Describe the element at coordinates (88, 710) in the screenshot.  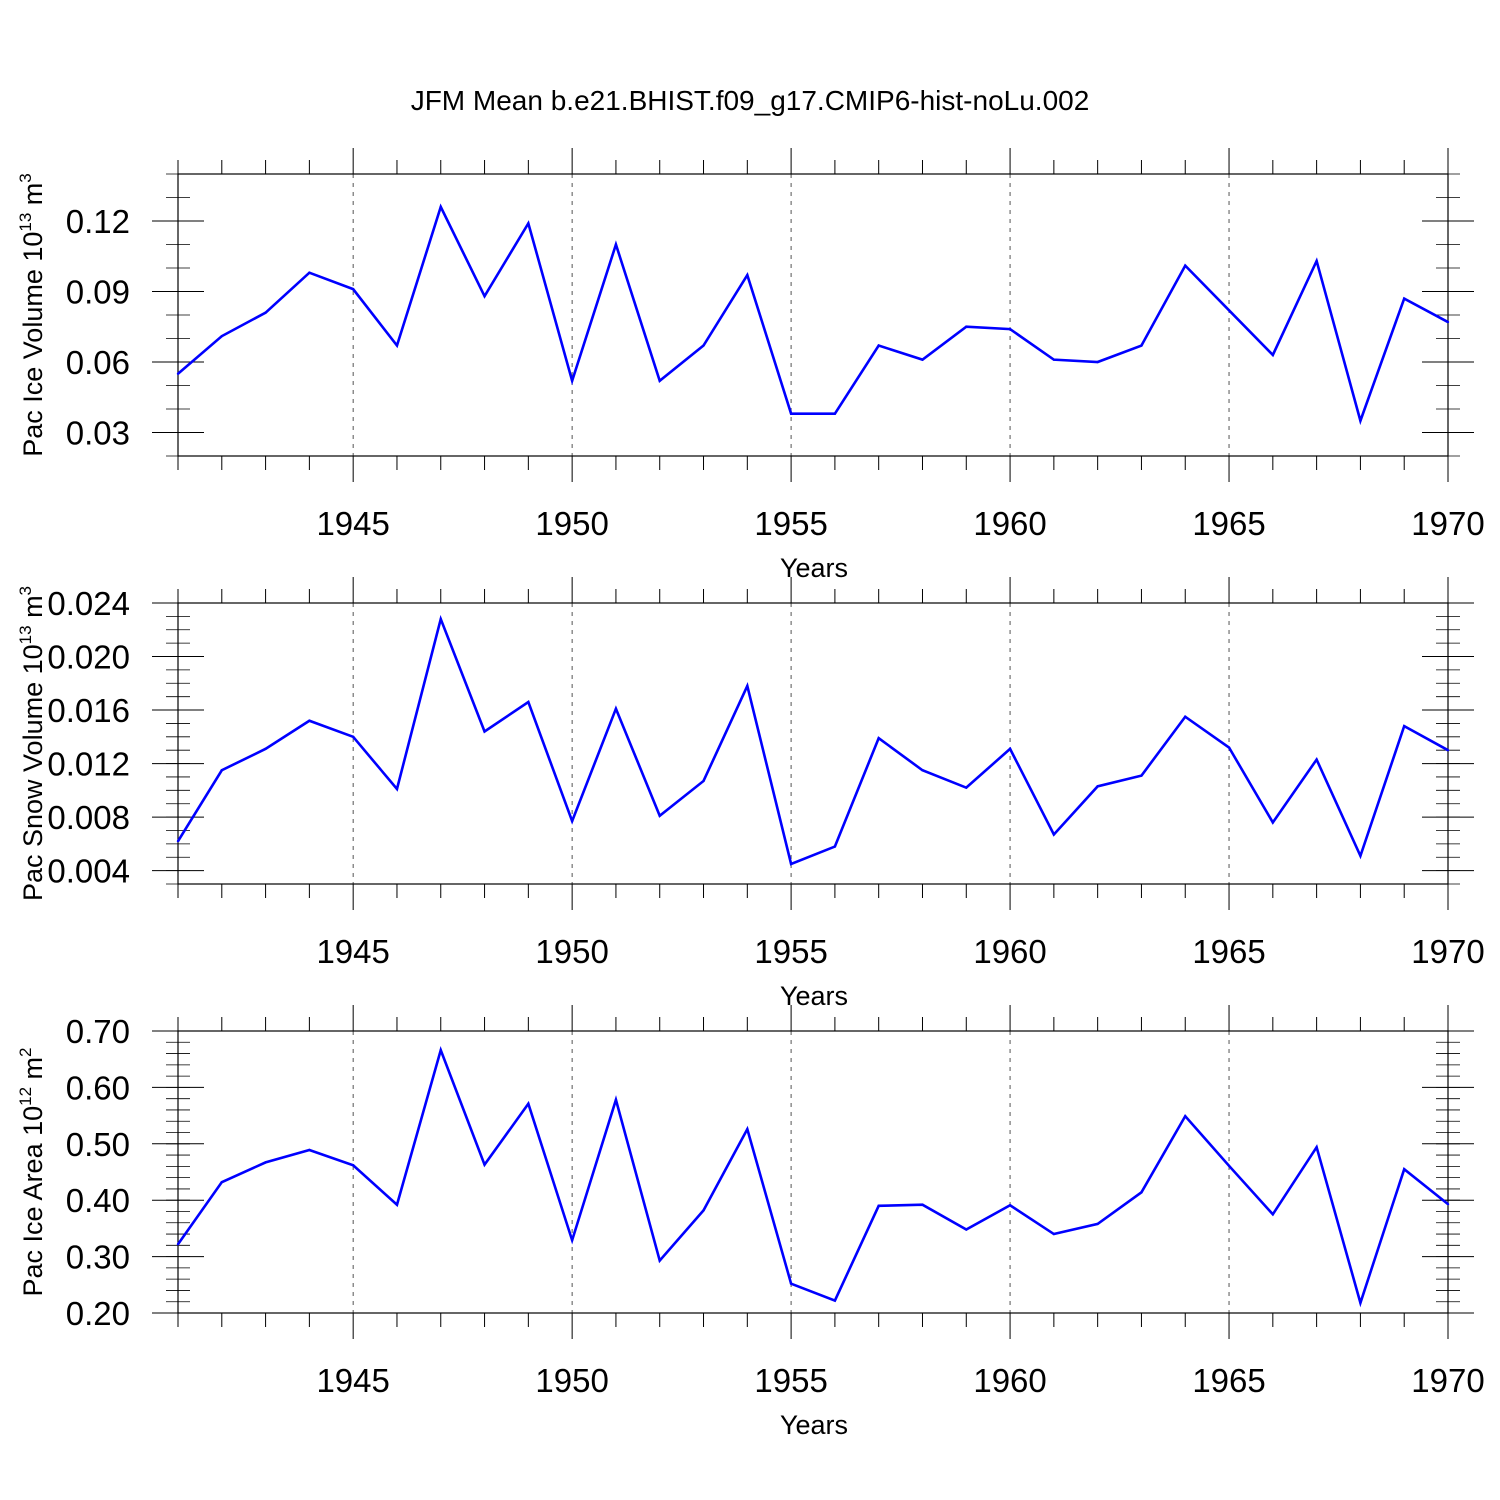
I see `y-tick-label: 0.016` at that location.